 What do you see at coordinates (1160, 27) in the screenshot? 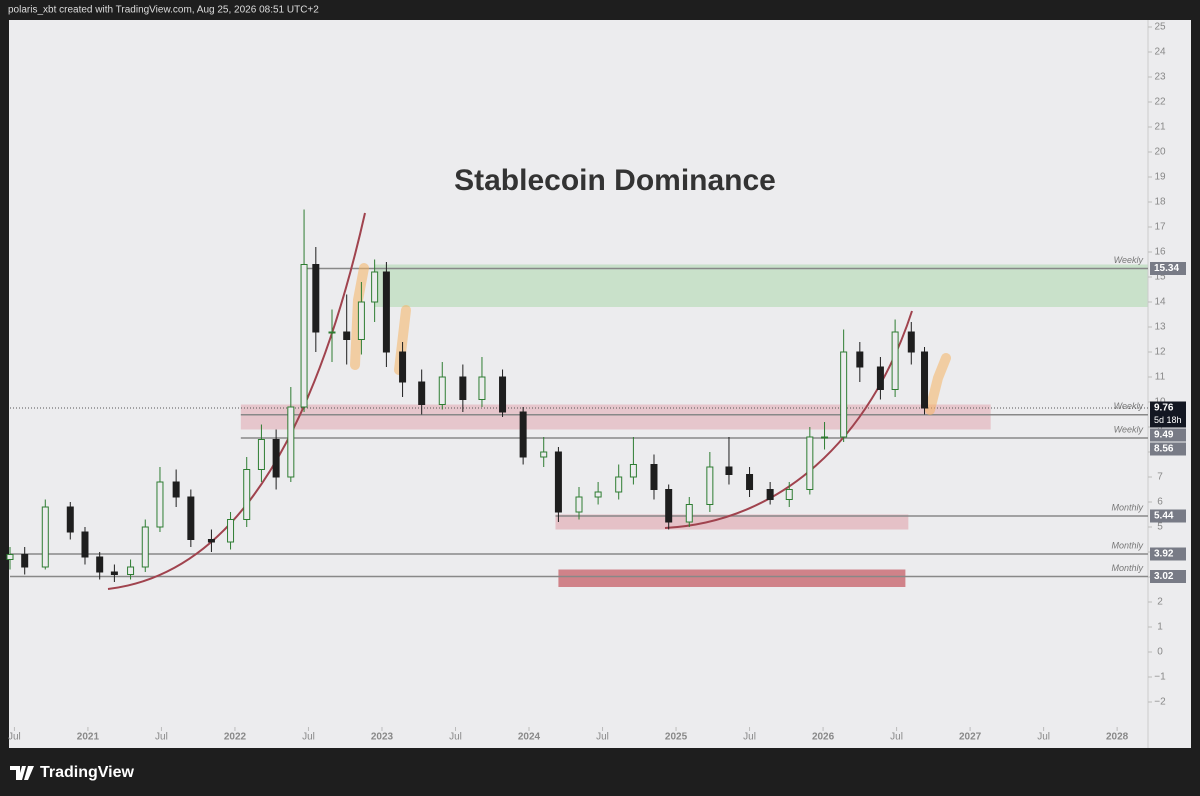
I see `y-tick-label: 25` at bounding box center [1160, 27].